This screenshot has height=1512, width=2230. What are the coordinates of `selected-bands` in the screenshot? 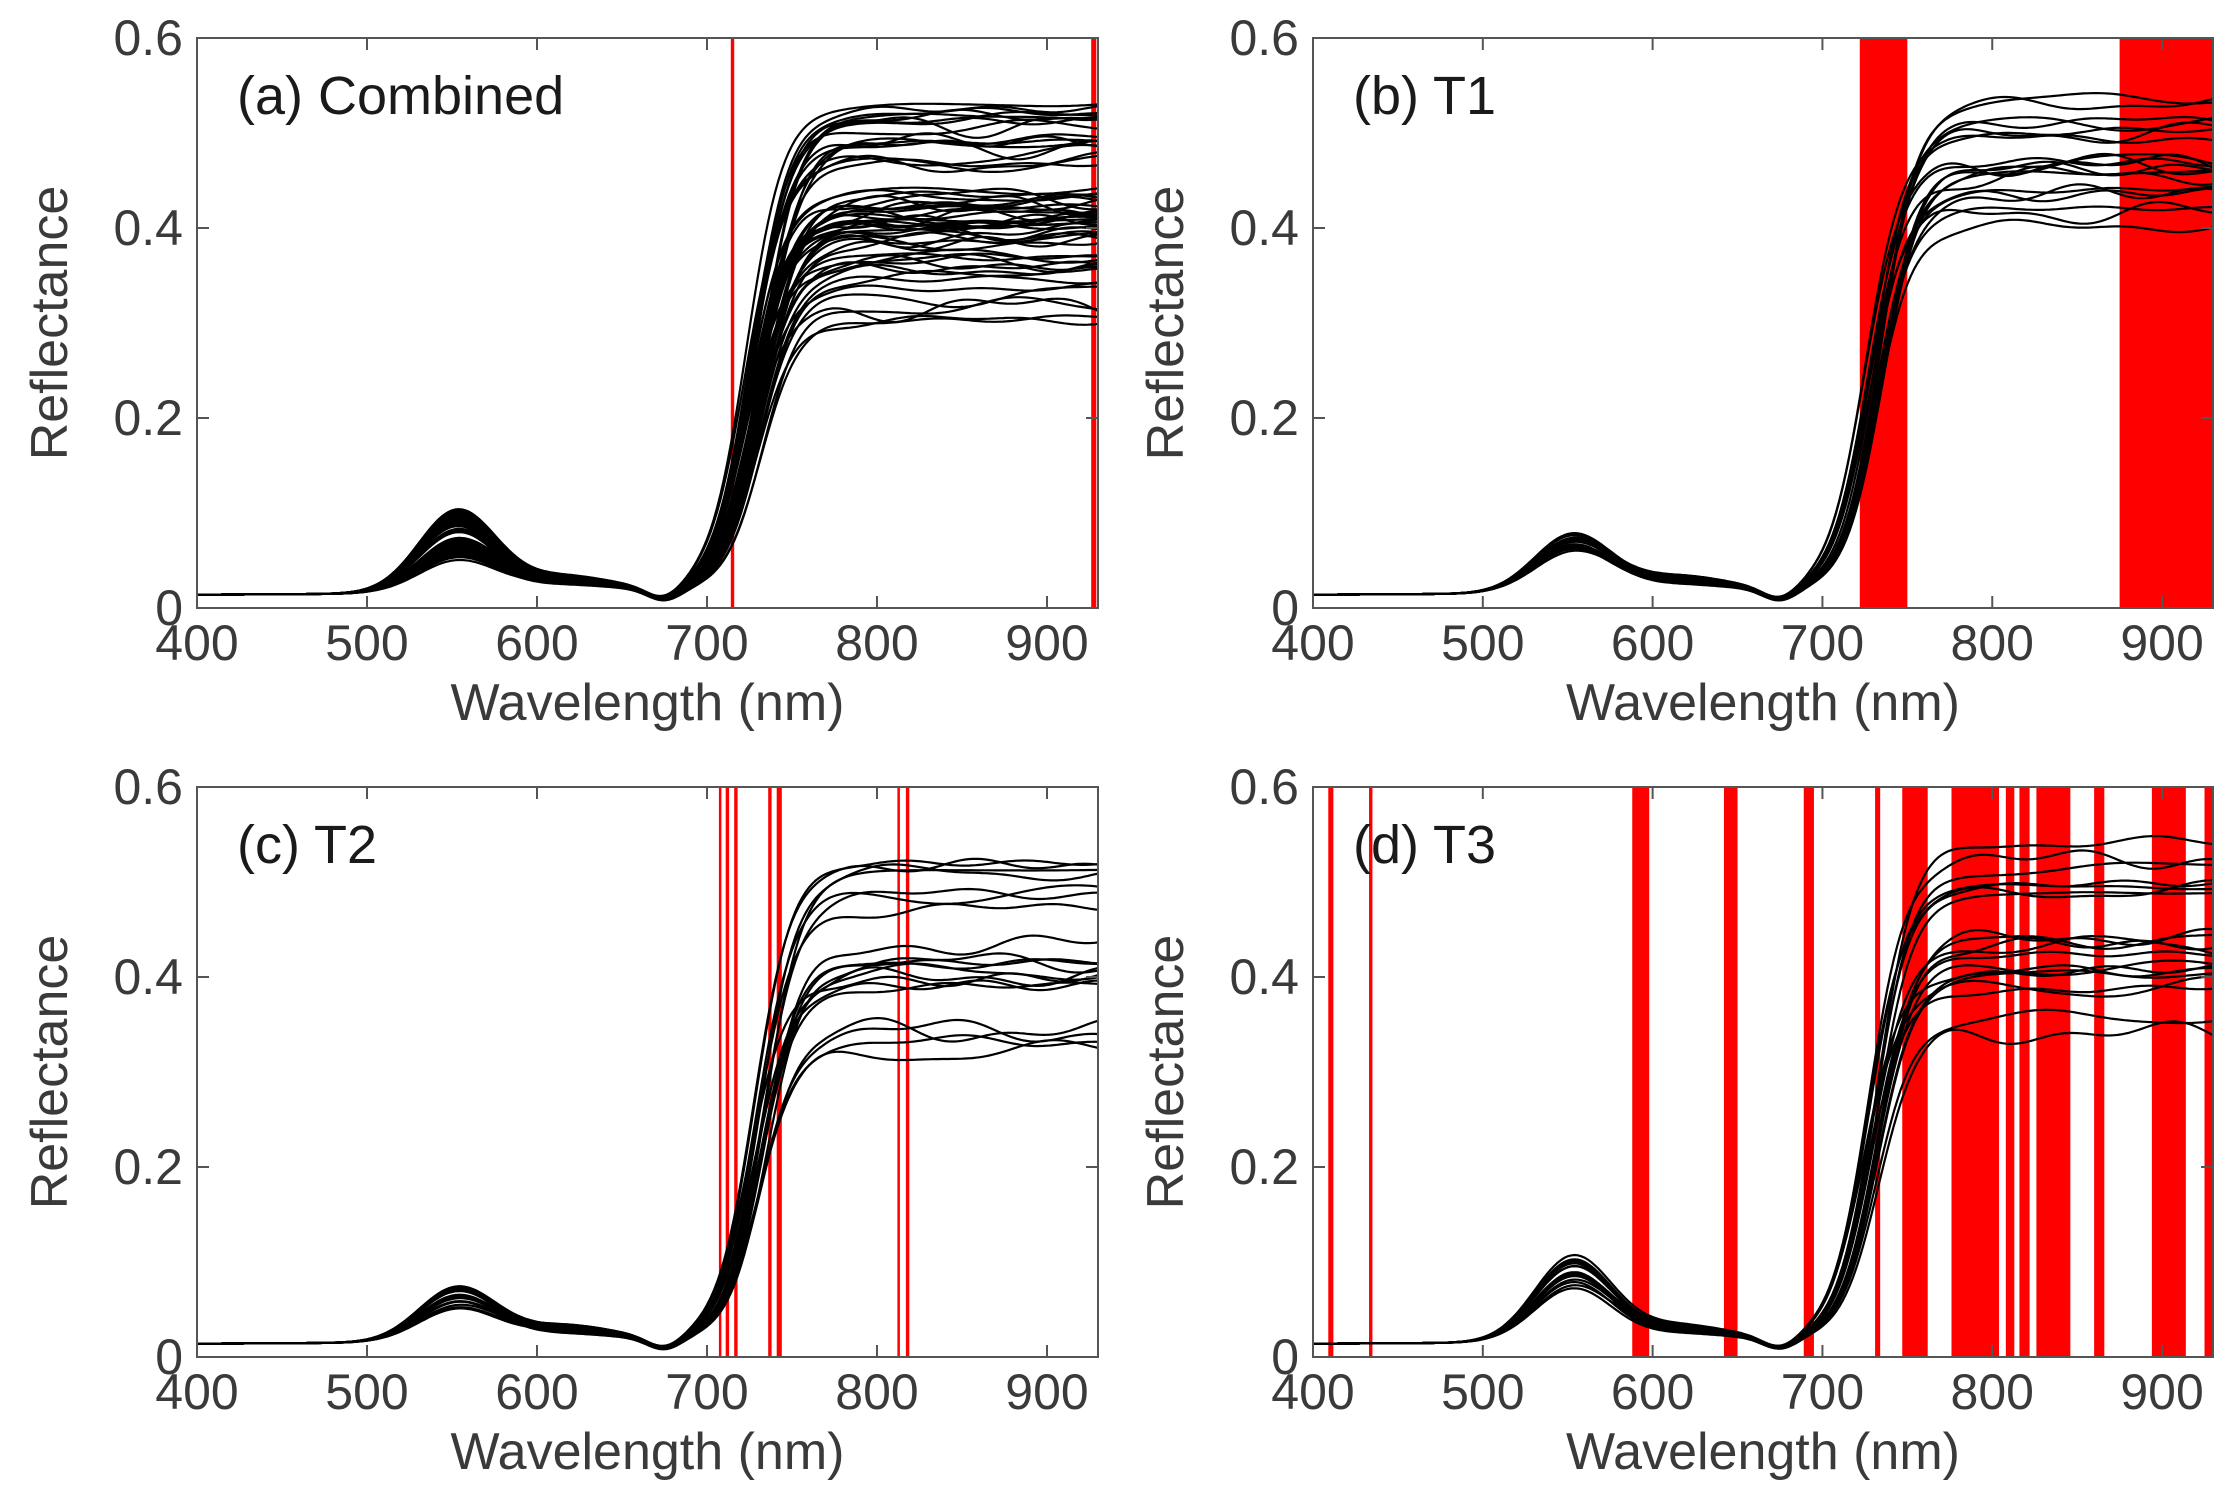 It's located at (2036, 323).